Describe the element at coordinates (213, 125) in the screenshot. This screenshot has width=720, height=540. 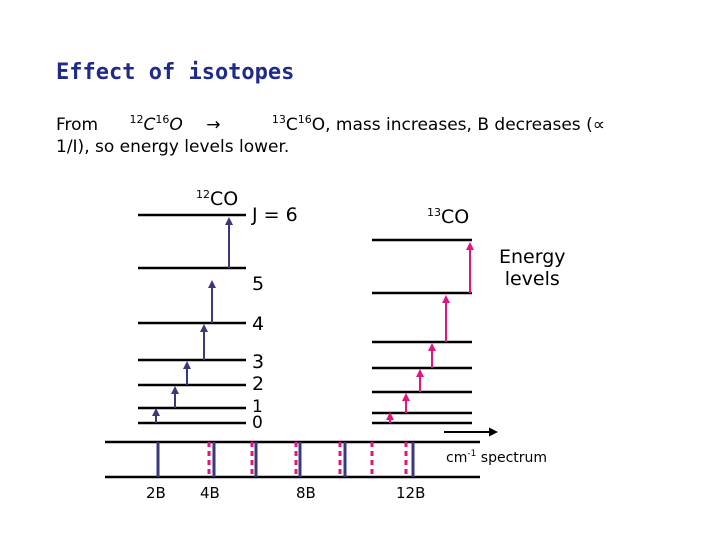
I see `arrow-symbol: →` at that location.